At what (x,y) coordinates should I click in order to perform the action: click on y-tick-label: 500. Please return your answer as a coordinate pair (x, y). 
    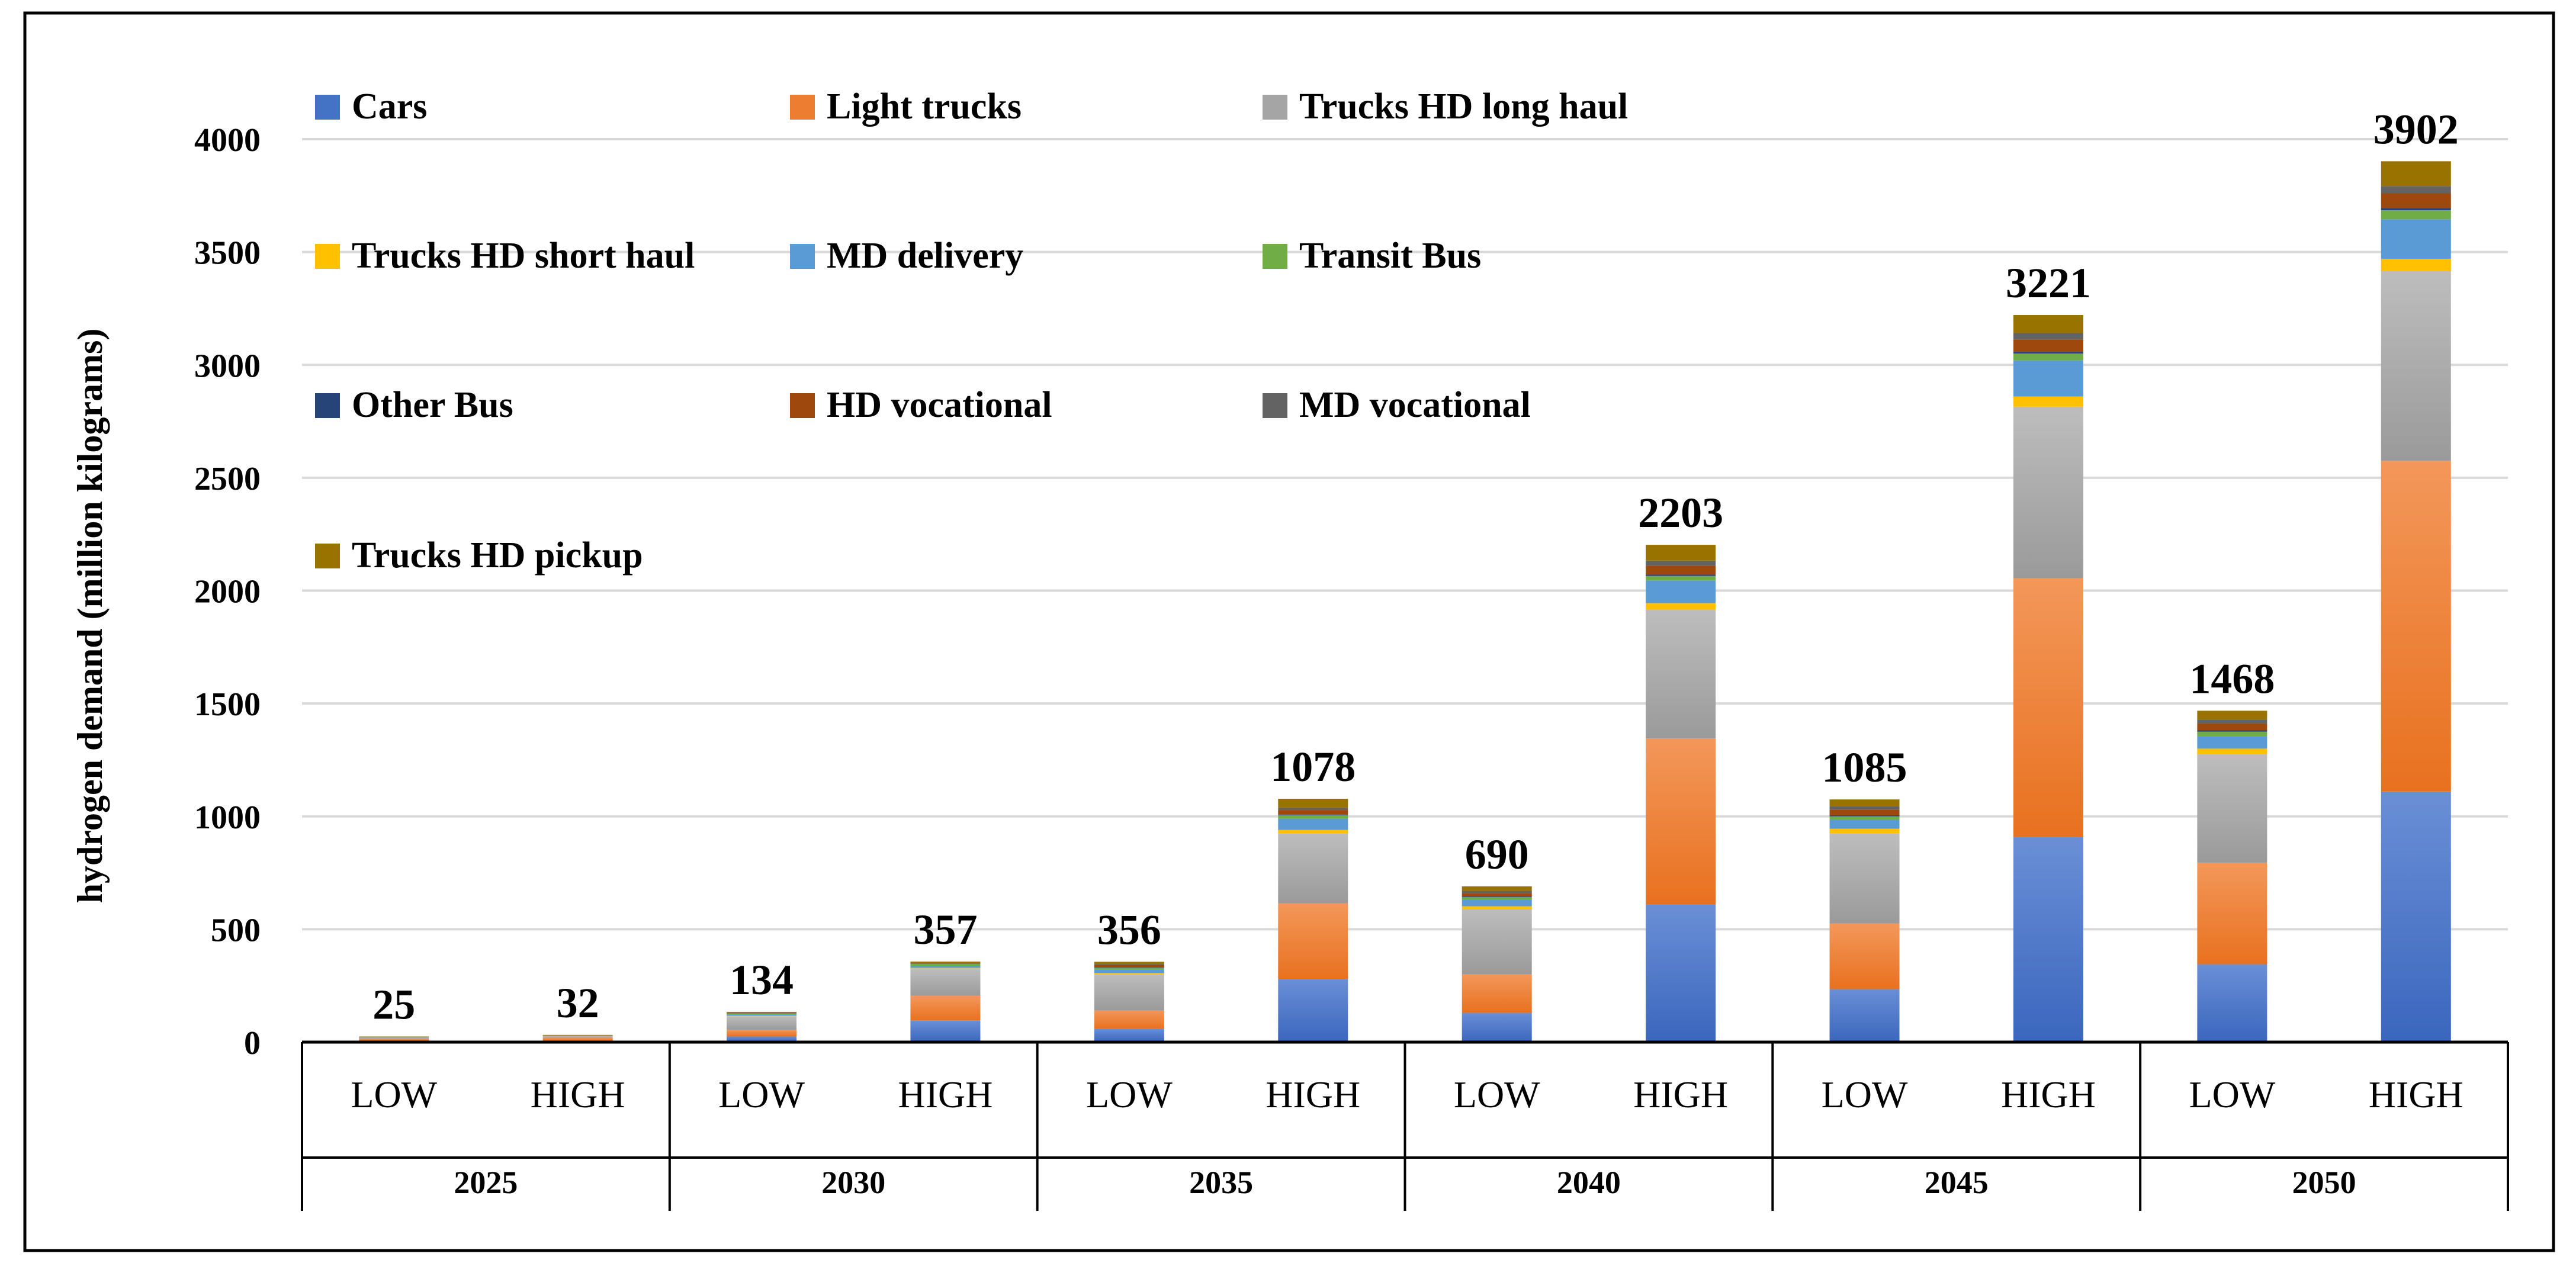
    Looking at the image, I should click on (236, 930).